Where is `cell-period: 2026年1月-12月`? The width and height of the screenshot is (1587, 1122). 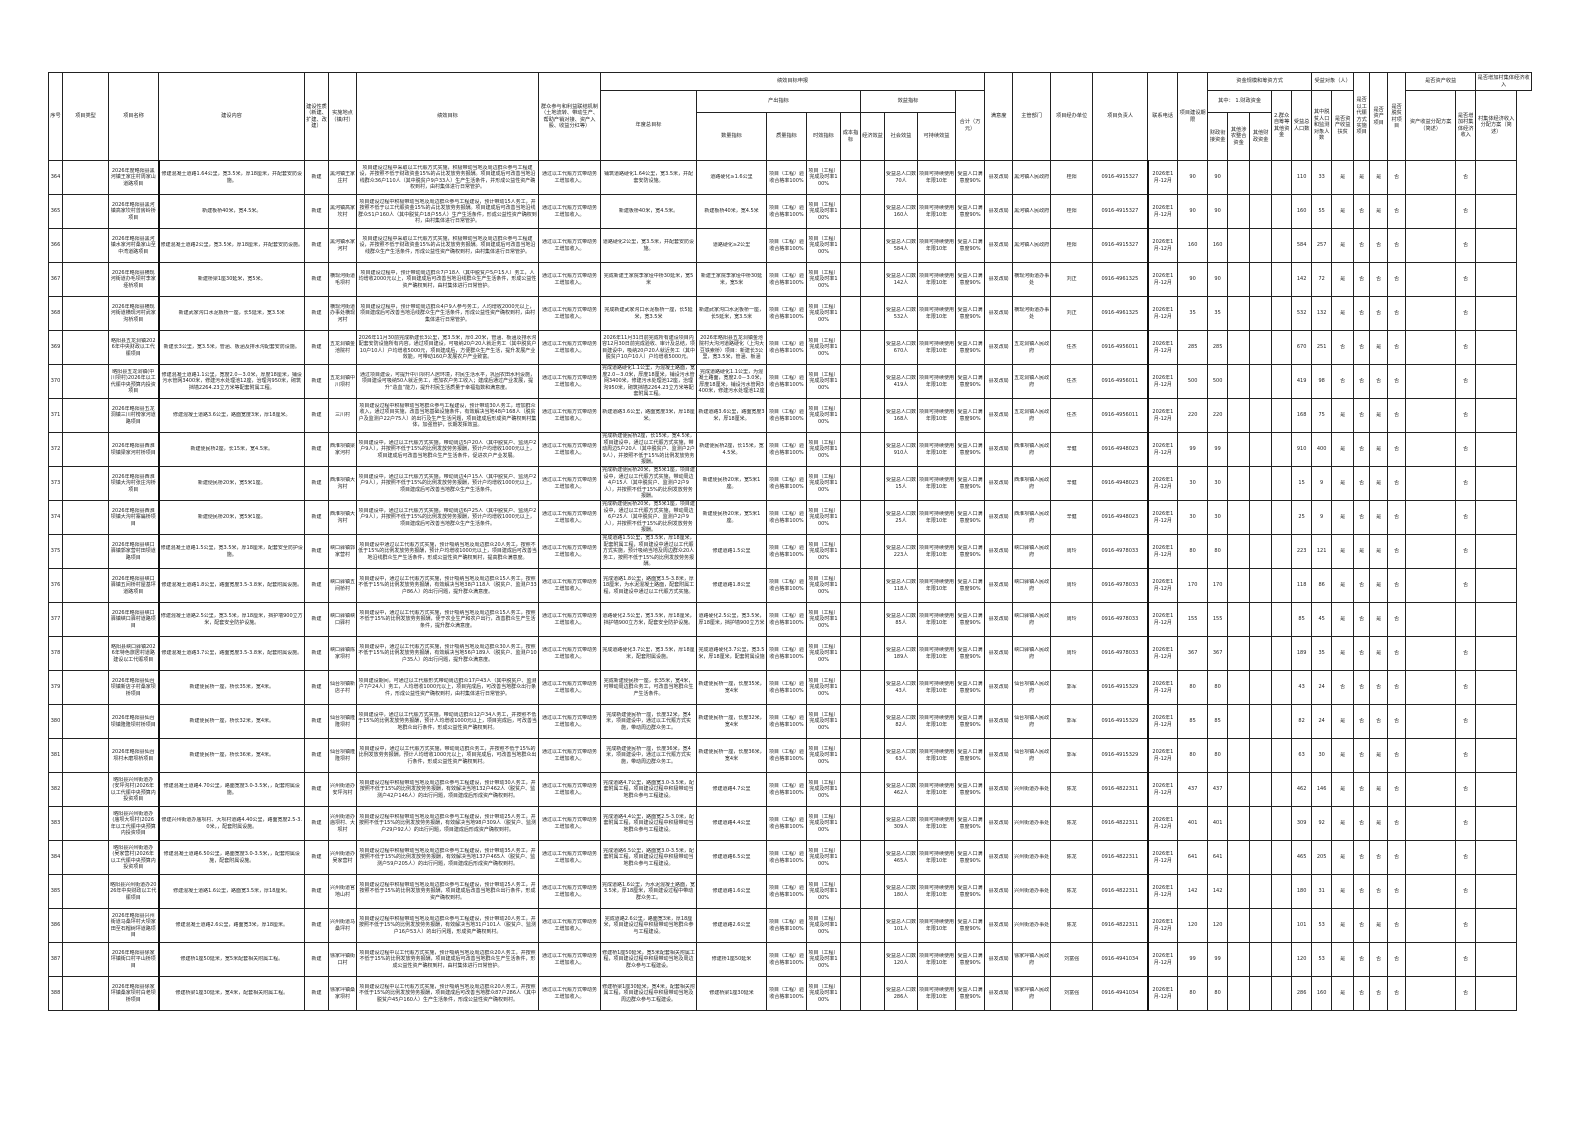
cell-period: 2026年1月-12月 is located at coordinates (1162, 415).